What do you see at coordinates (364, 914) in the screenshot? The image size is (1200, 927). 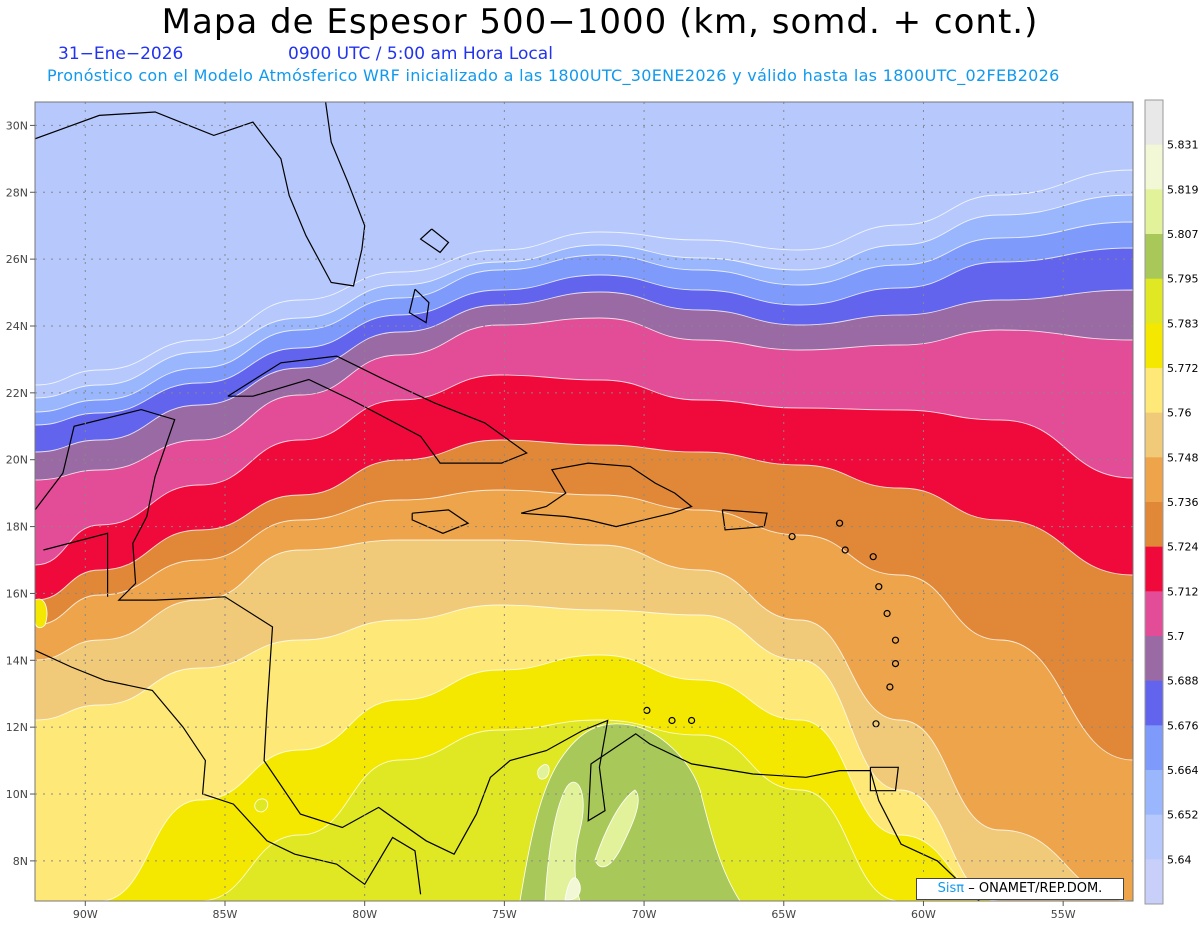 I see `lon-label: 80W` at bounding box center [364, 914].